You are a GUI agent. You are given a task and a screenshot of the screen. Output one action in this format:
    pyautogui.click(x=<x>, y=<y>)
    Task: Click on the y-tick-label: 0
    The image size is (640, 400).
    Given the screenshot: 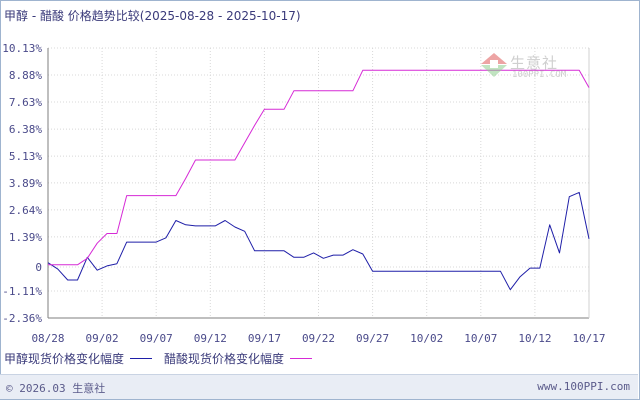 What is the action you would take?
    pyautogui.click(x=38, y=267)
    